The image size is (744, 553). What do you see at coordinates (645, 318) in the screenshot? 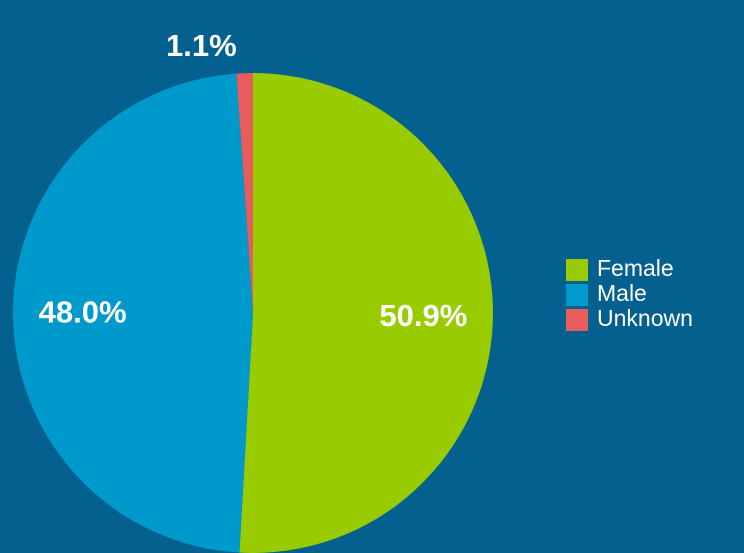
I see `legend-label: Unknown` at bounding box center [645, 318].